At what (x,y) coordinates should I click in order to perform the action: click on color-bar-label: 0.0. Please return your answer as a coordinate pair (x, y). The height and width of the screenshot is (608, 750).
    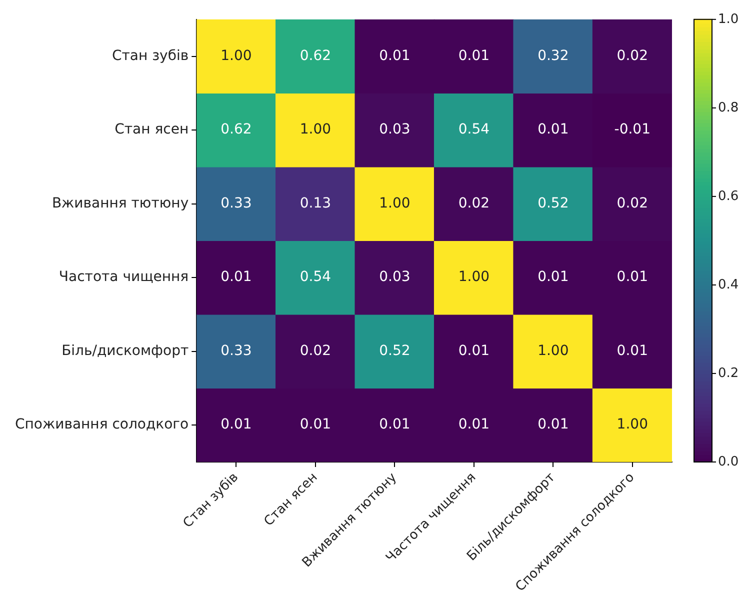
    Looking at the image, I should click on (728, 462).